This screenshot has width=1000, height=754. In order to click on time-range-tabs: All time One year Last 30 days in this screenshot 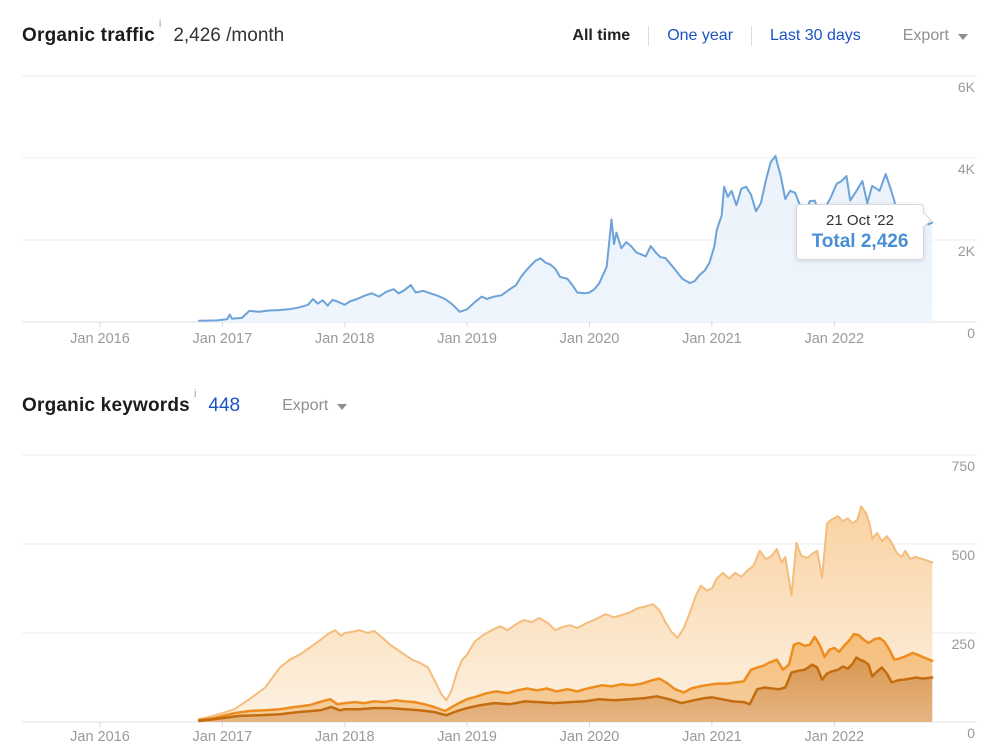, I will do `click(716, 36)`.